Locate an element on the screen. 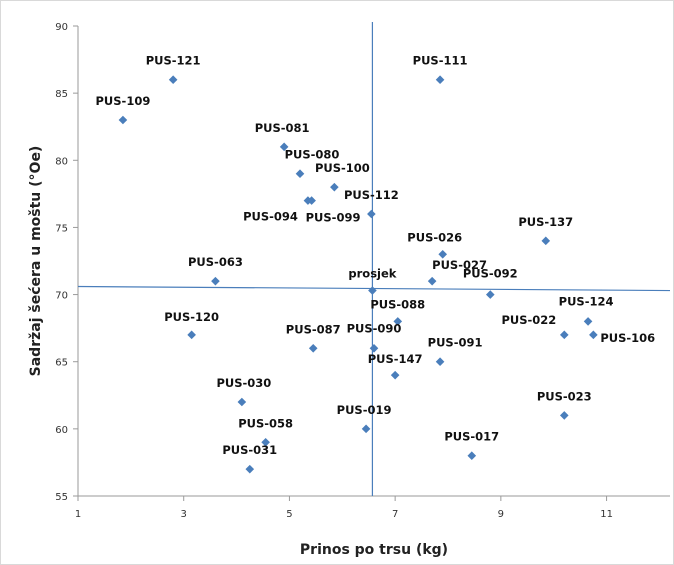 This screenshot has width=674, height=565. data-label: PUS-090 is located at coordinates (374, 328).